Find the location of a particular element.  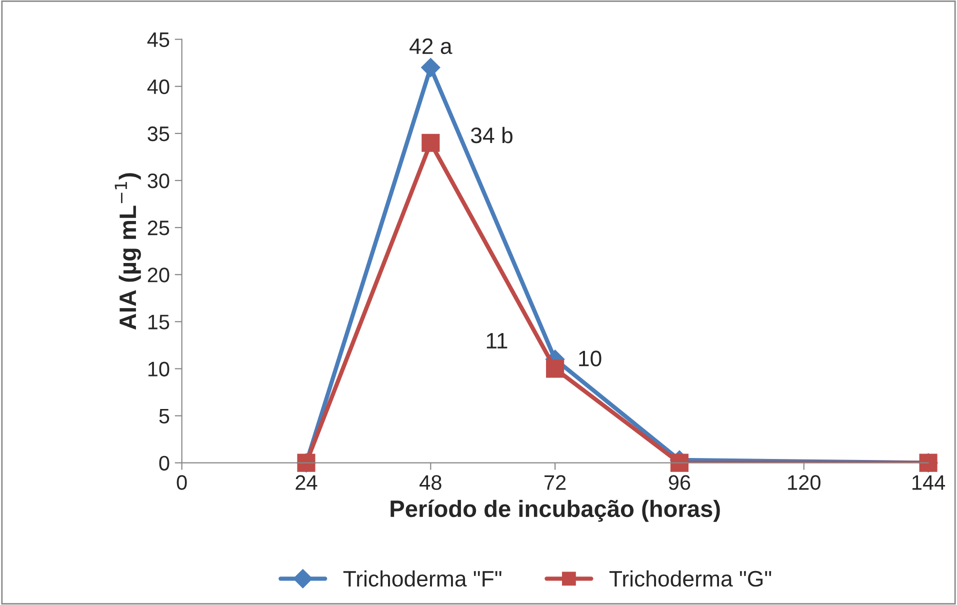

y-tick-label: 10 is located at coordinates (159, 369).